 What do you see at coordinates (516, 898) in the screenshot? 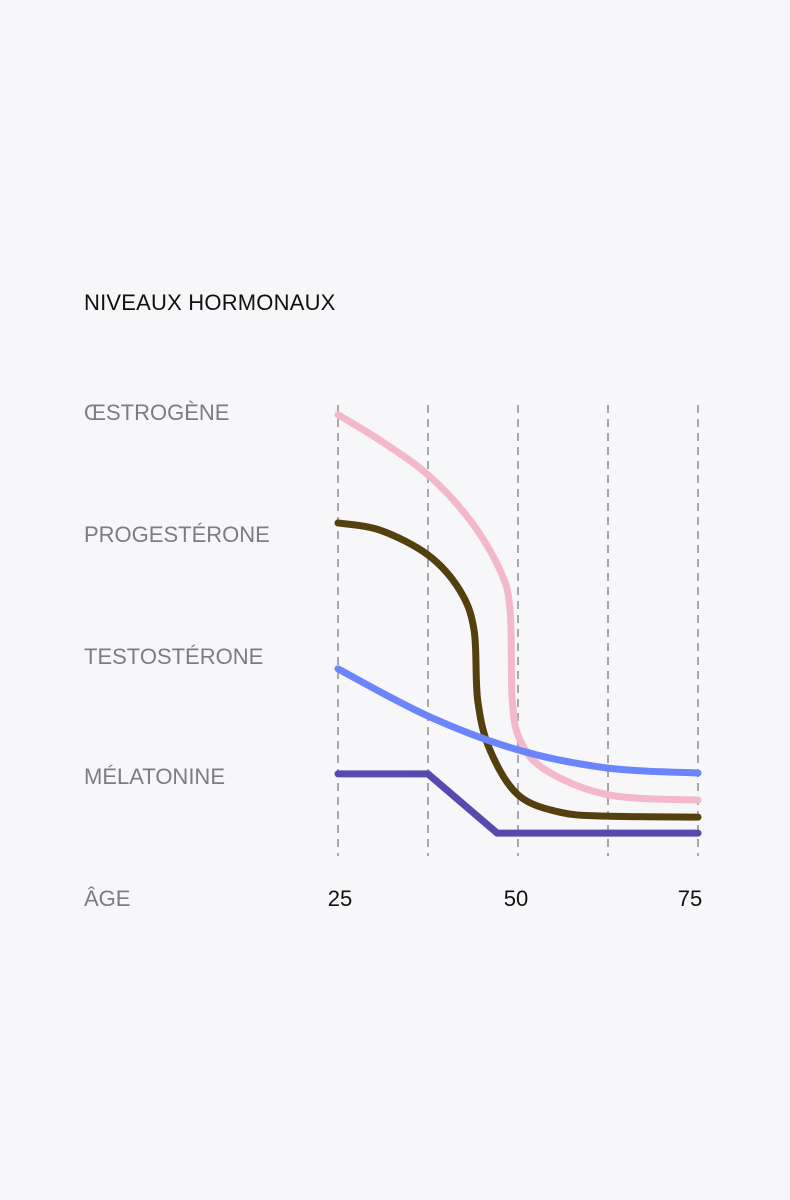
I see `x-tick-label: 50` at bounding box center [516, 898].